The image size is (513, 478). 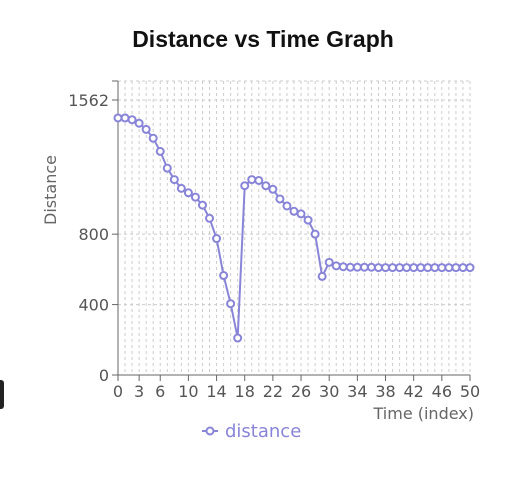 What do you see at coordinates (442, 391) in the screenshot?
I see `x-tick-label: 46` at bounding box center [442, 391].